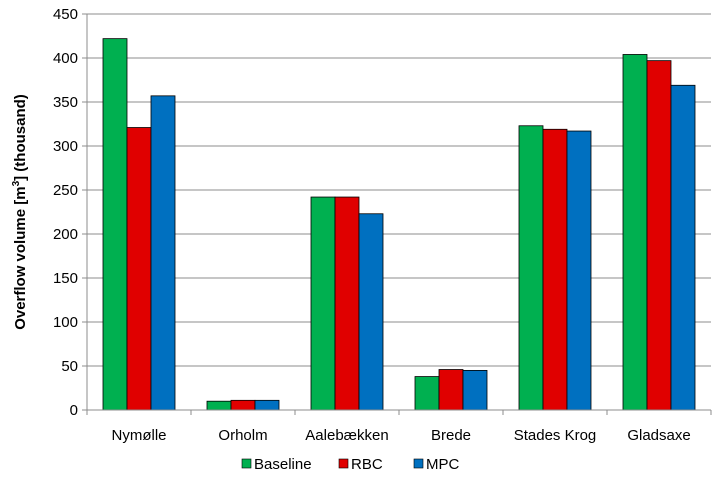 The image size is (721, 477). Describe the element at coordinates (283, 464) in the screenshot. I see `legend-label-baseline: Baseline` at that location.